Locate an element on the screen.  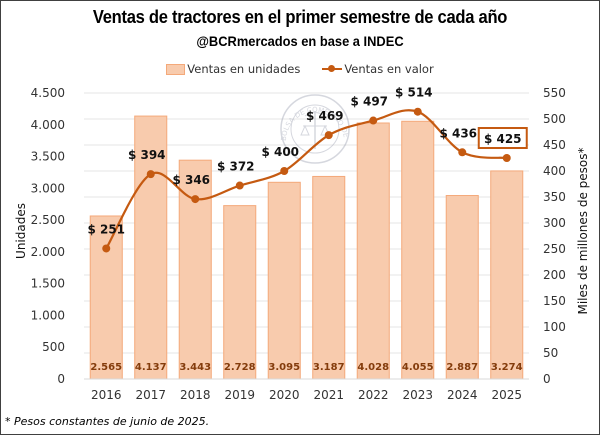
y-tick-label: 2.500 is located at coordinates (48, 220).